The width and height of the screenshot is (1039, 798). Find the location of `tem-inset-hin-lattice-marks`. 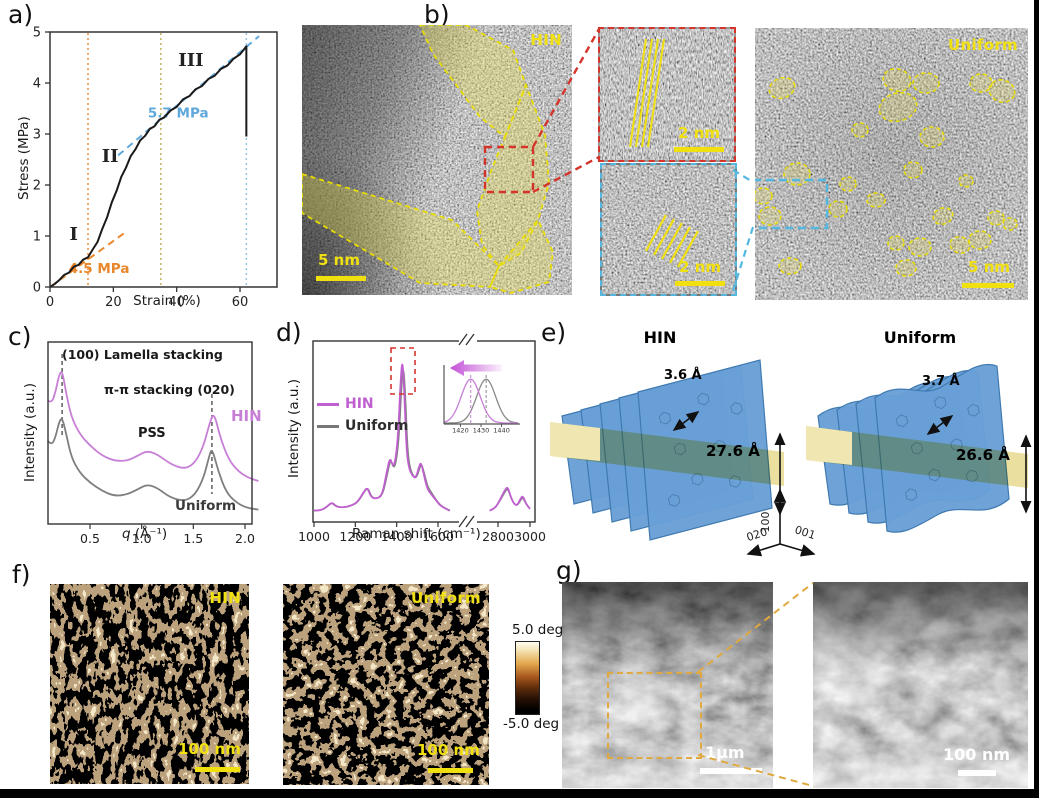

tem-inset-hin-lattice-marks is located at coordinates (647, 93).